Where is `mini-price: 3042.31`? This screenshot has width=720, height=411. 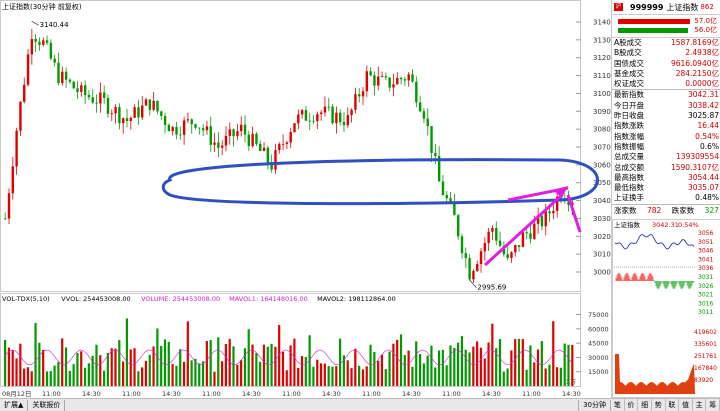
mini-price: 3042.31 is located at coordinates (665, 225).